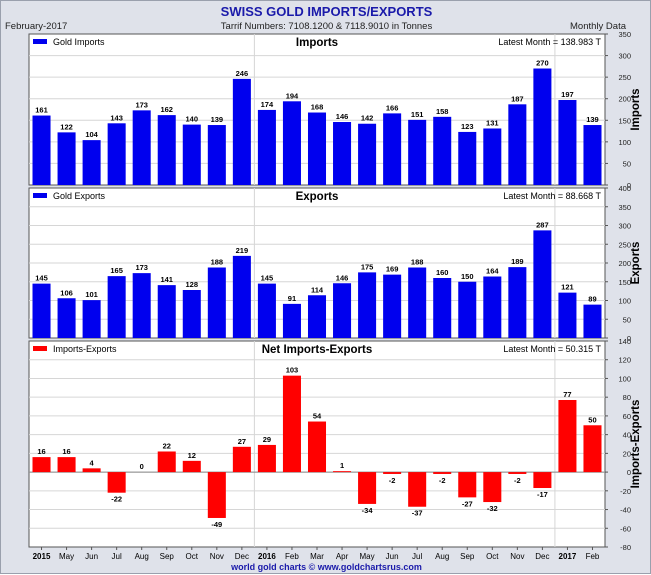 The height and width of the screenshot is (575, 651). What do you see at coordinates (625, 547) in the screenshot?
I see `y-tick-label: -80` at bounding box center [625, 547].